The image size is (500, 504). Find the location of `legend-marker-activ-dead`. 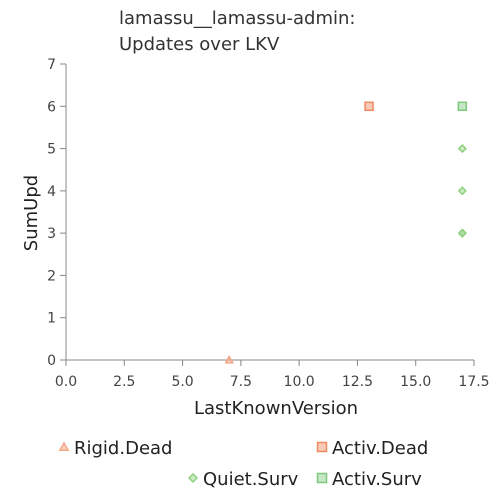

legend-marker-activ-dead is located at coordinates (322, 447).